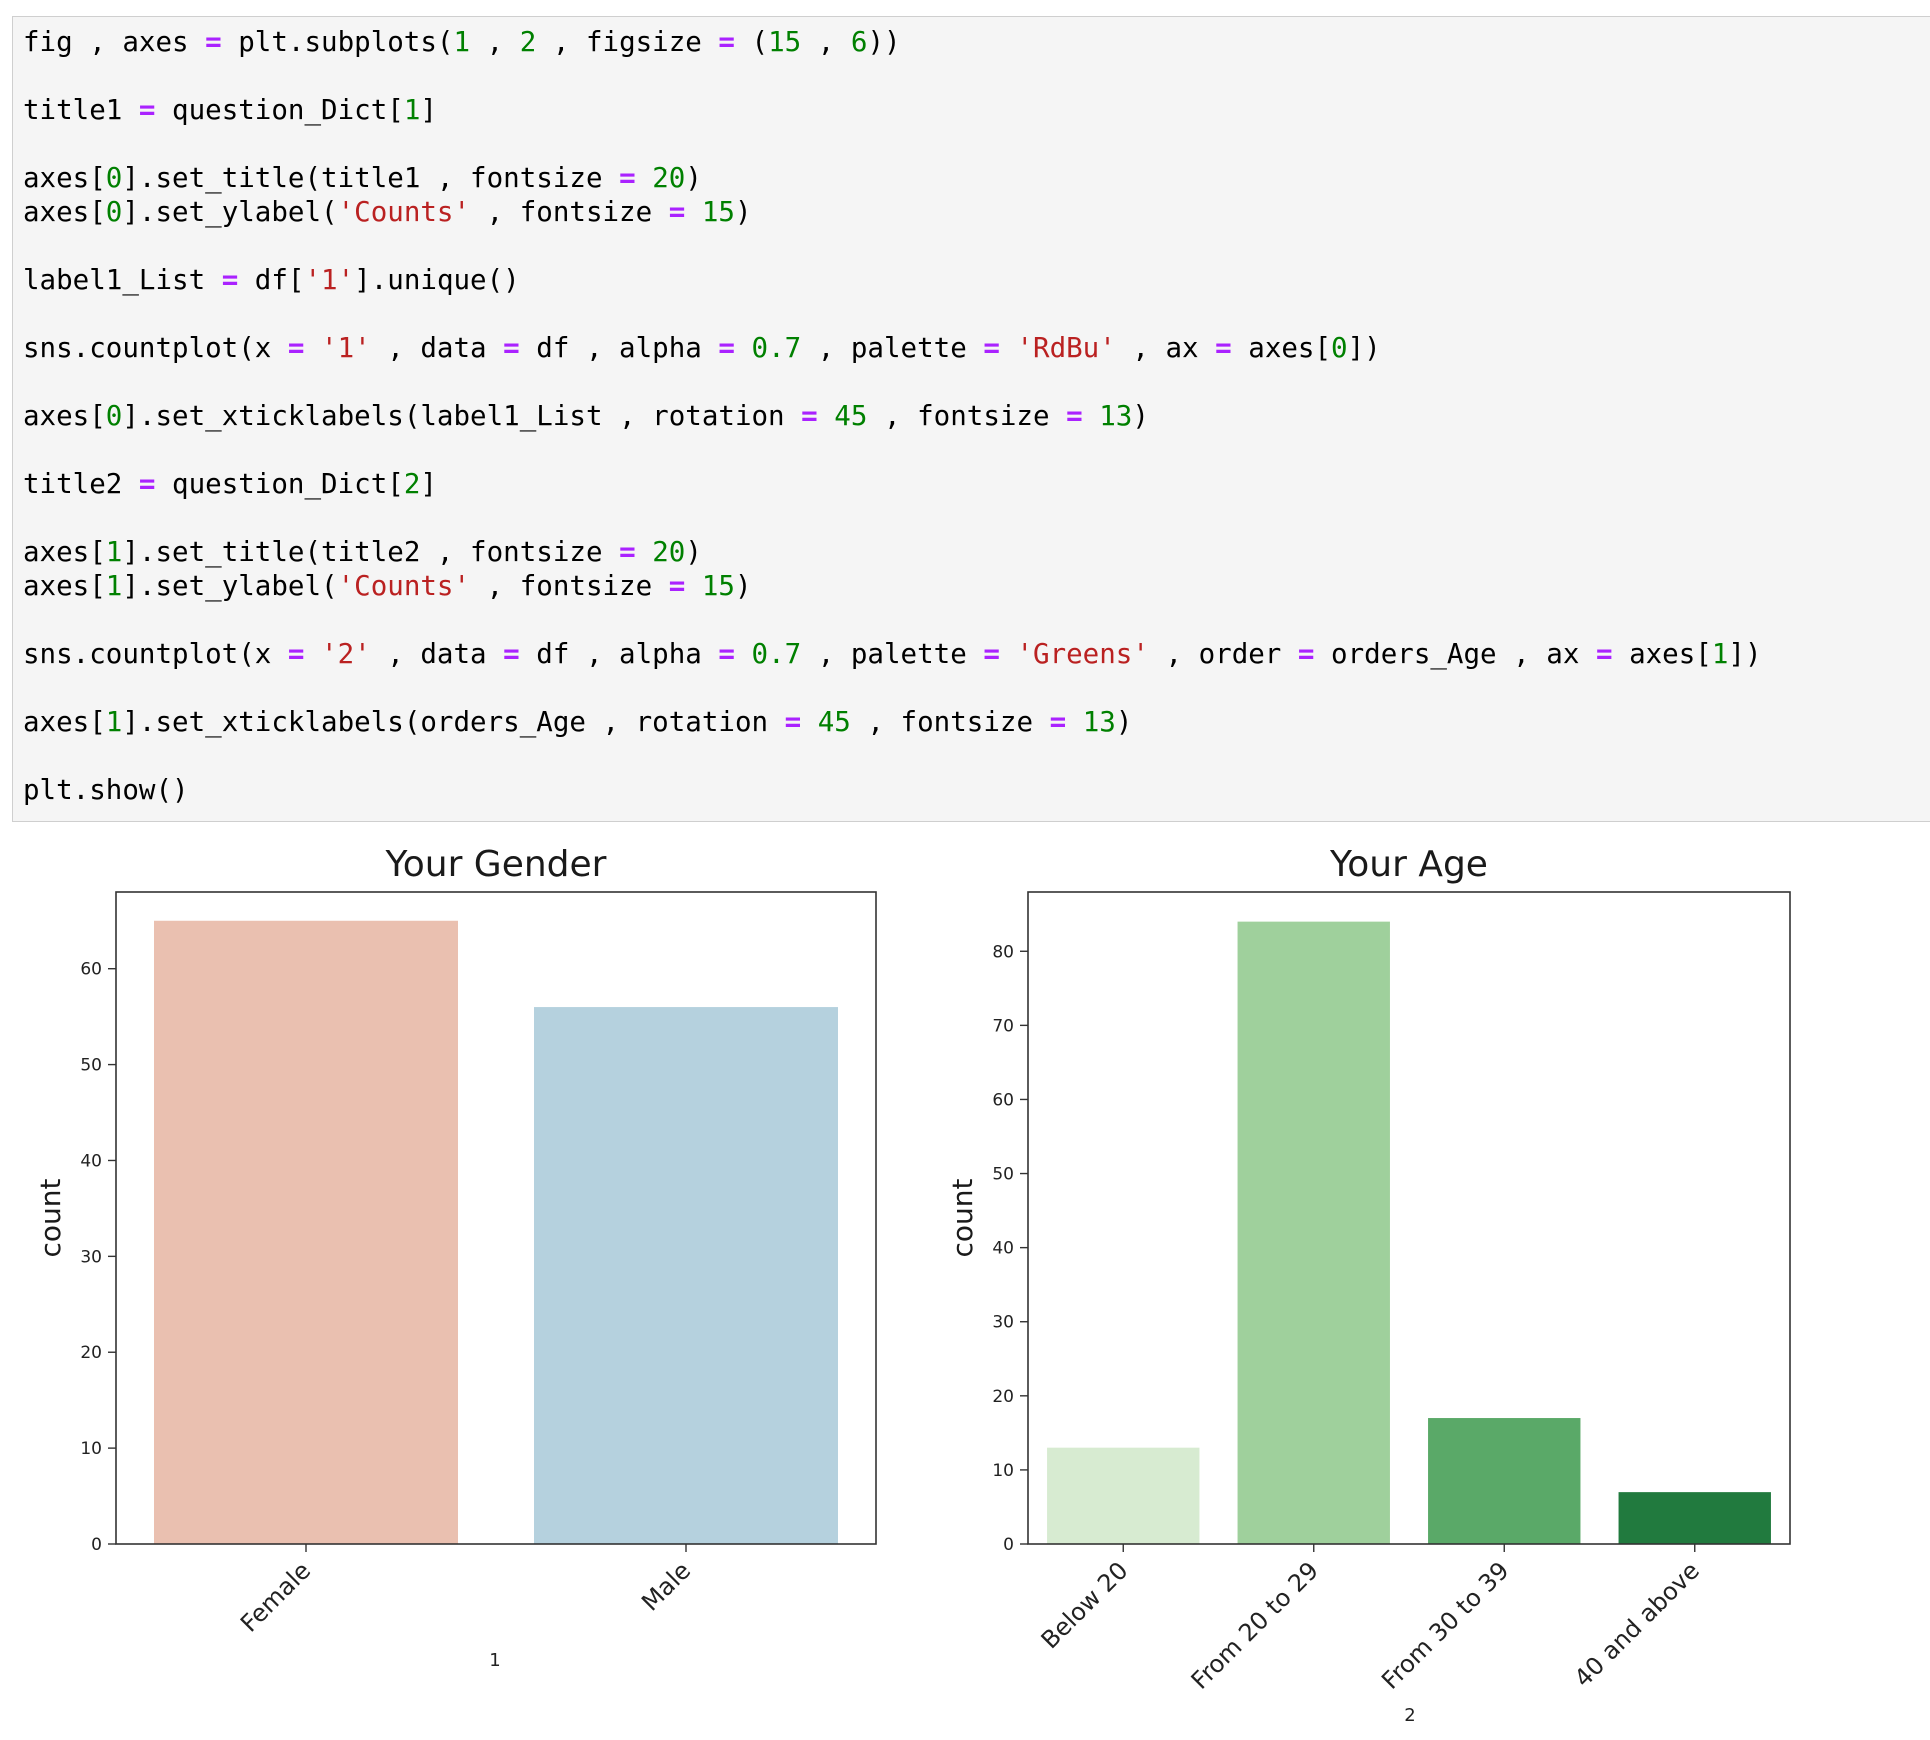 Image resolution: width=1930 pixels, height=1740 pixels. What do you see at coordinates (892, 348) in the screenshot?
I see `code-token: , palette` at bounding box center [892, 348].